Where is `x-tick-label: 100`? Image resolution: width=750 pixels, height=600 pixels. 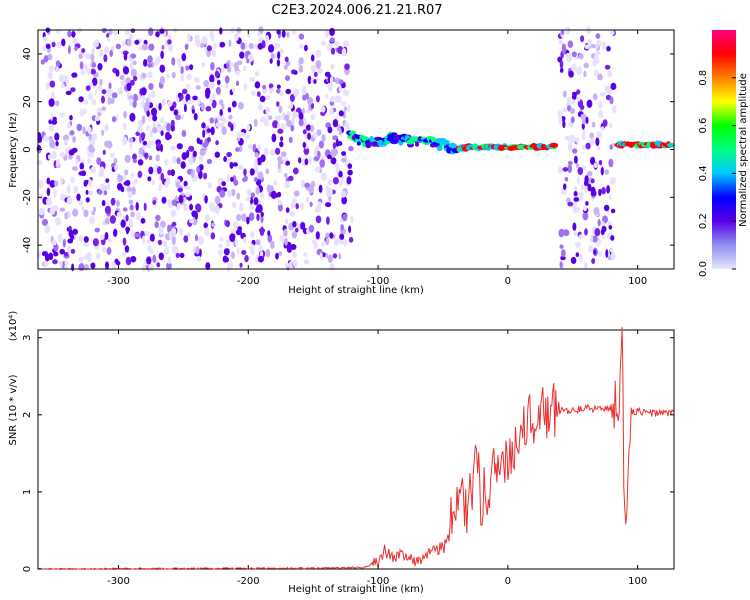 x-tick-label: 100 is located at coordinates (637, 581).